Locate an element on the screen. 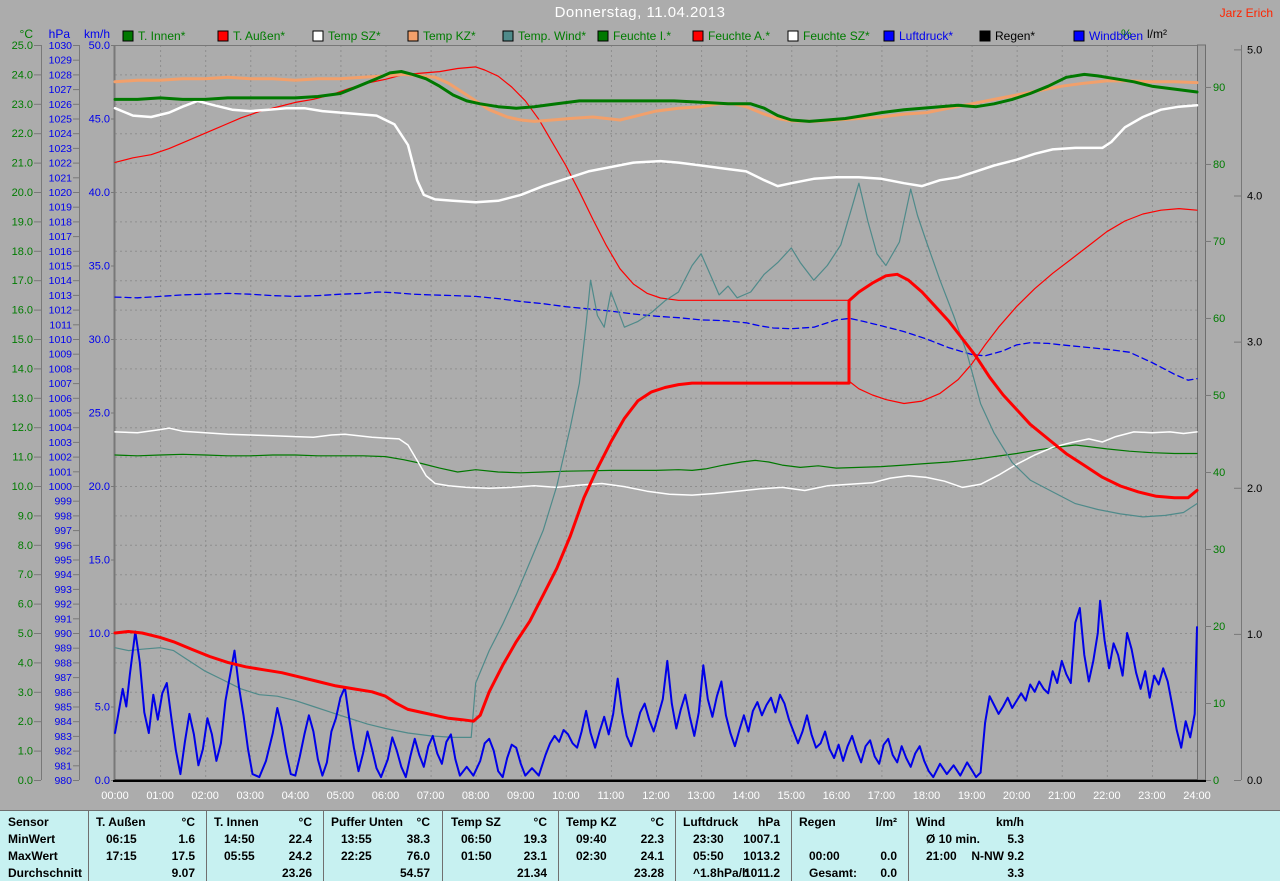 The image size is (1280, 881). axis-tick-label-hpa: 980 is located at coordinates (63, 781).